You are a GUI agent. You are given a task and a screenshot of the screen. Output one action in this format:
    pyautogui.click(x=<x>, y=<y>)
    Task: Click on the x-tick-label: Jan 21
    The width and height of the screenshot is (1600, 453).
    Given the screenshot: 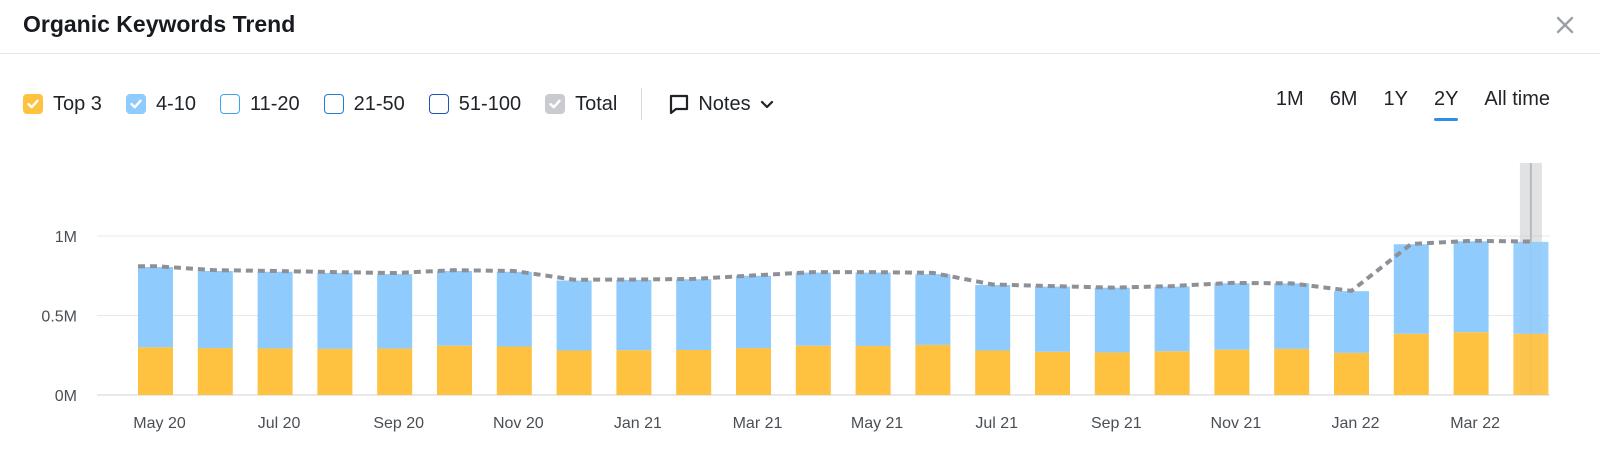 What is the action you would take?
    pyautogui.click(x=638, y=423)
    